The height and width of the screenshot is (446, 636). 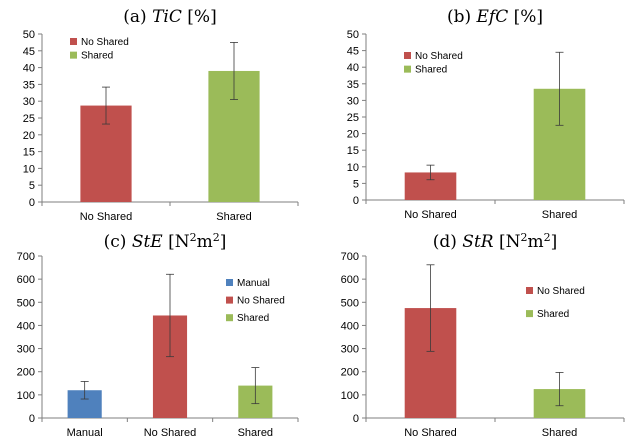 I want to click on title-variable: EfC, so click(x=492, y=17).